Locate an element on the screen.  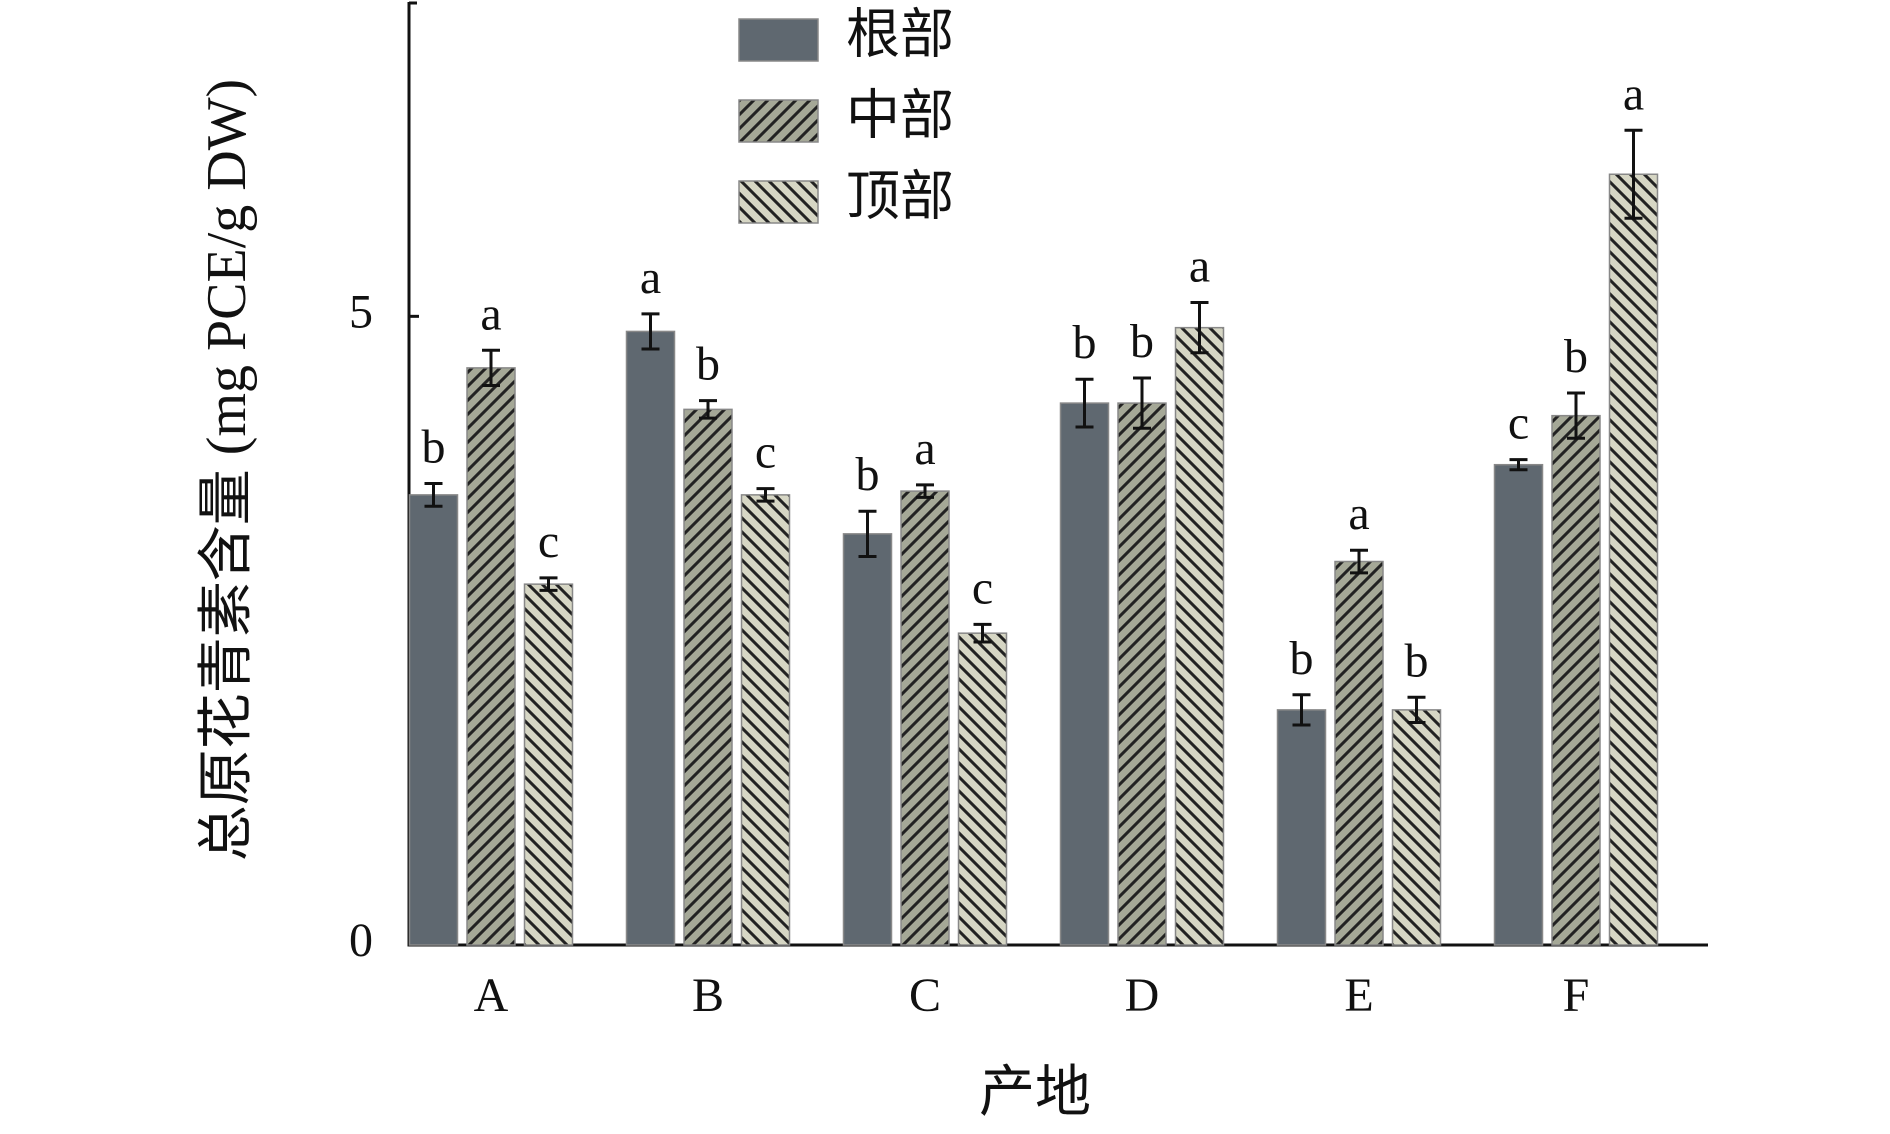
x-tick-label: D is located at coordinates (1142, 995).